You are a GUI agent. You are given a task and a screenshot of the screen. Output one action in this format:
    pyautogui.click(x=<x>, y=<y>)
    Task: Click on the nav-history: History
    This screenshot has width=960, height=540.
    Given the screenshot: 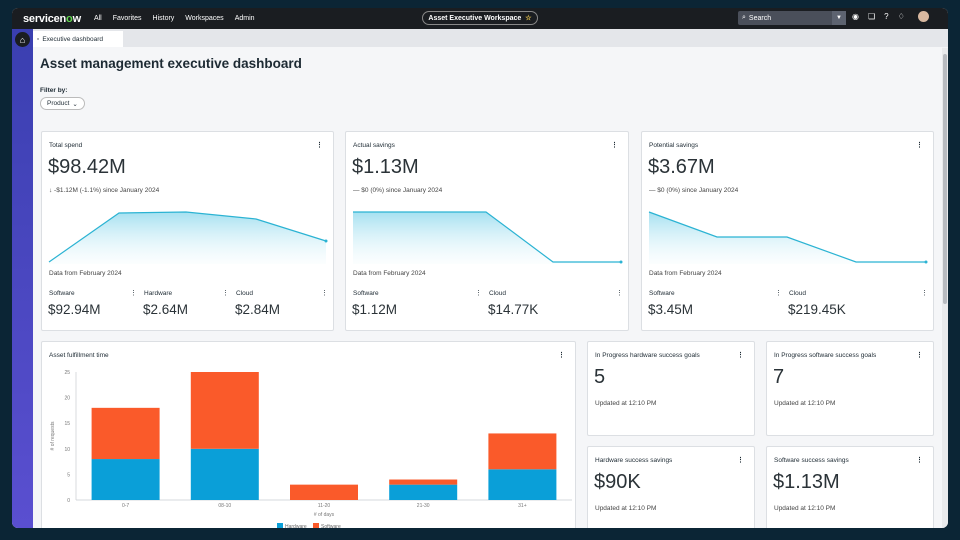 What is the action you would take?
    pyautogui.click(x=163, y=18)
    